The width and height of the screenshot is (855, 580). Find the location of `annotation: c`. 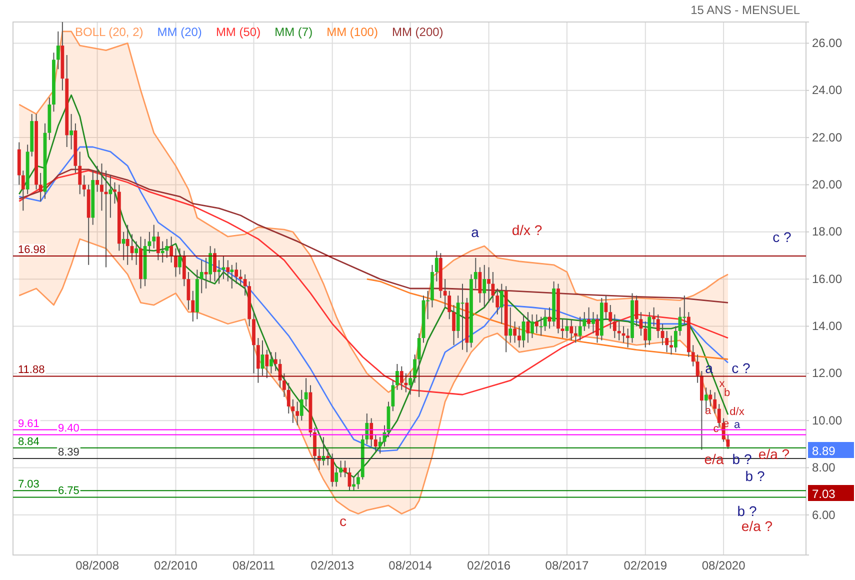

annotation: c is located at coordinates (343, 520).